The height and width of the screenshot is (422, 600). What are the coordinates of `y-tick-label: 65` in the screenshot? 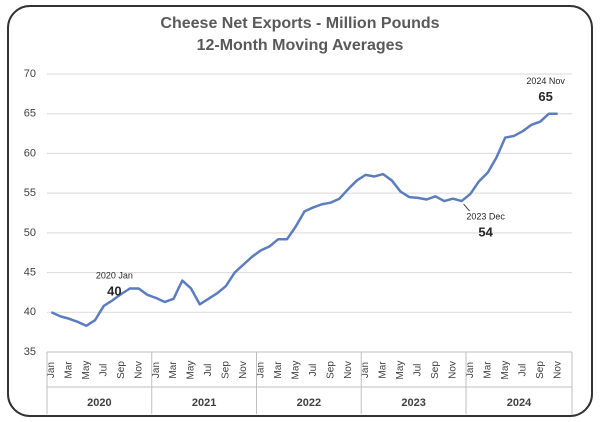 It's located at (30, 114).